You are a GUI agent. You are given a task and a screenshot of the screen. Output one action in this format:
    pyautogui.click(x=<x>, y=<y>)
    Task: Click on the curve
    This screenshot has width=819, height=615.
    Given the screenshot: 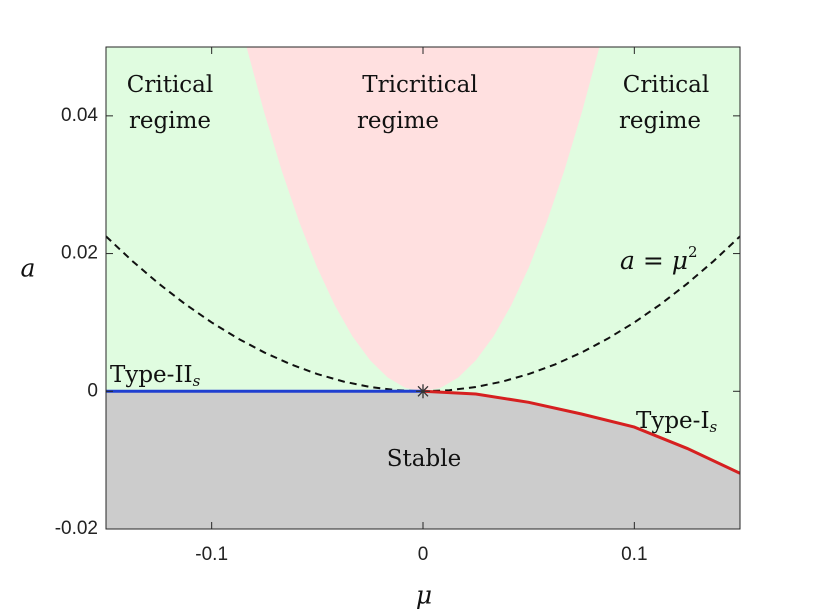 What is the action you would take?
    pyautogui.click(x=581, y=432)
    